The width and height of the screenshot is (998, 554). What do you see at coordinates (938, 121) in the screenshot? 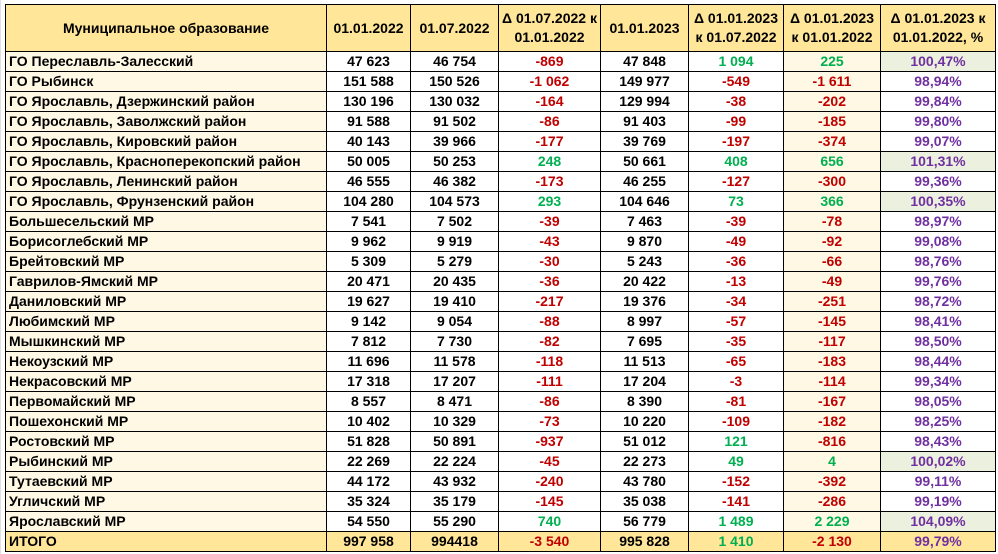
I see `value-cell: 99,80%` at bounding box center [938, 121].